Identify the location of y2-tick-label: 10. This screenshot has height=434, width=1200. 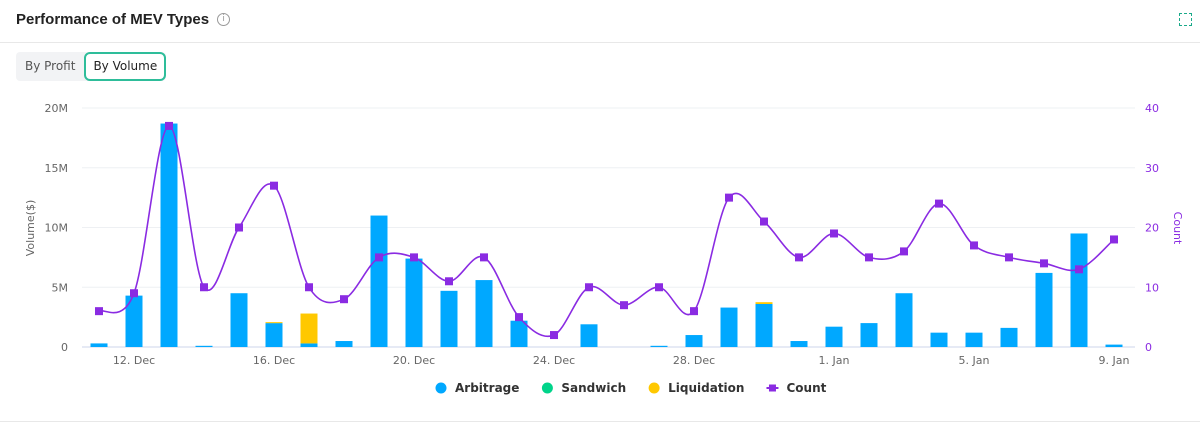
(1152, 287).